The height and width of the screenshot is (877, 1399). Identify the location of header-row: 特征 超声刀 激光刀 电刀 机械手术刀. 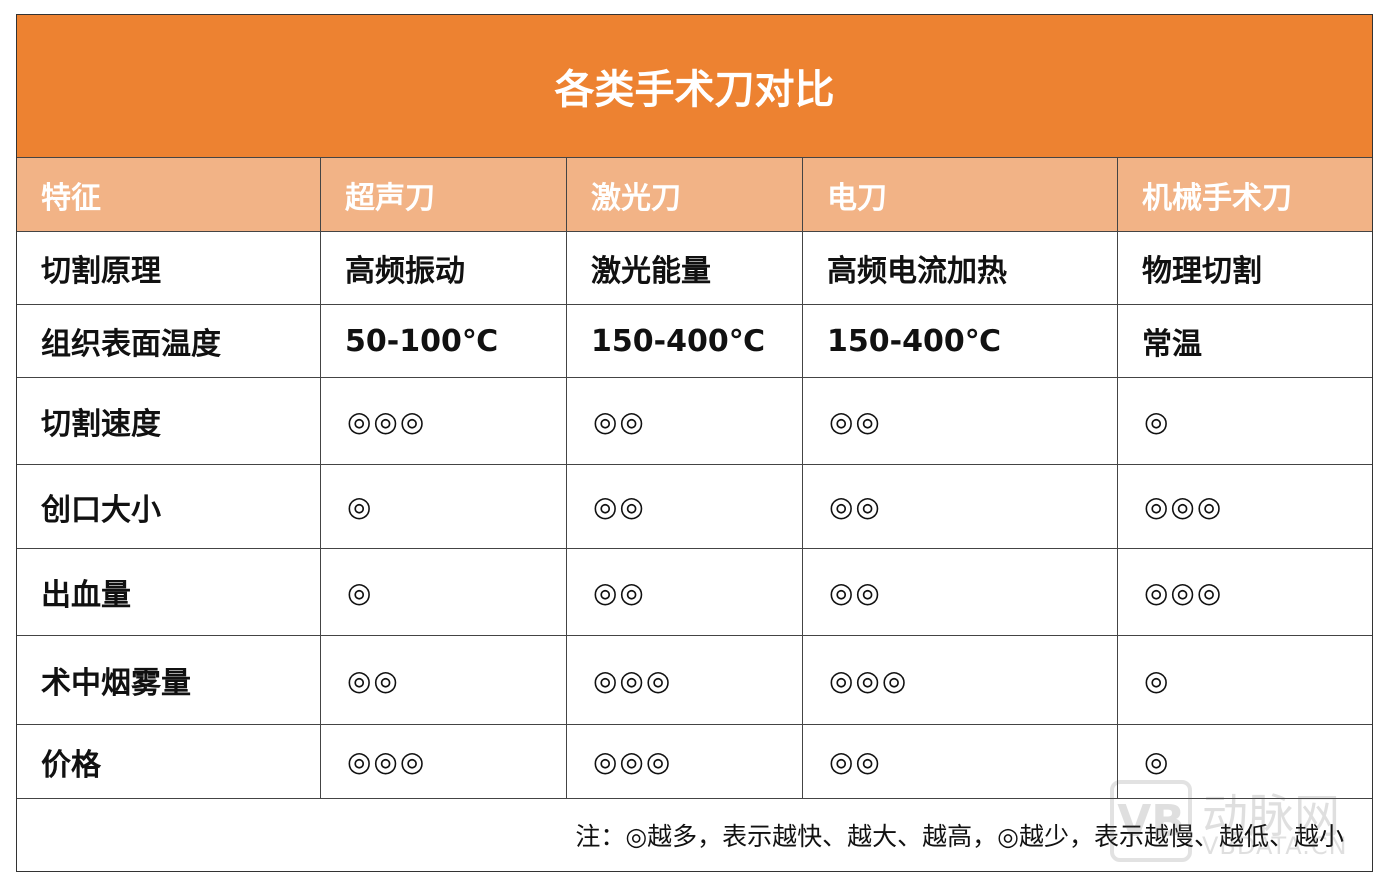
(694, 195).